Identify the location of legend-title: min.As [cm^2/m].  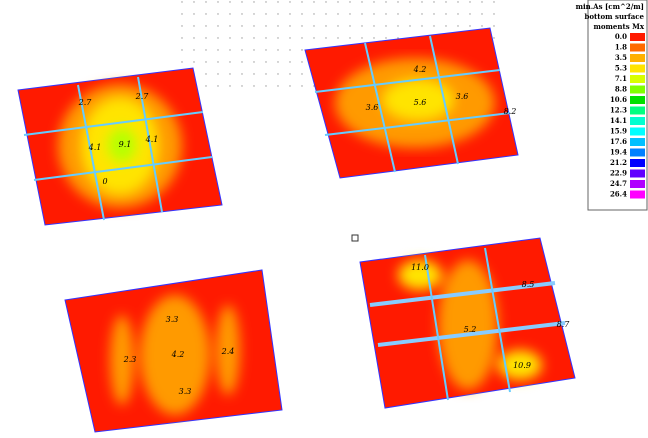
(610, 6).